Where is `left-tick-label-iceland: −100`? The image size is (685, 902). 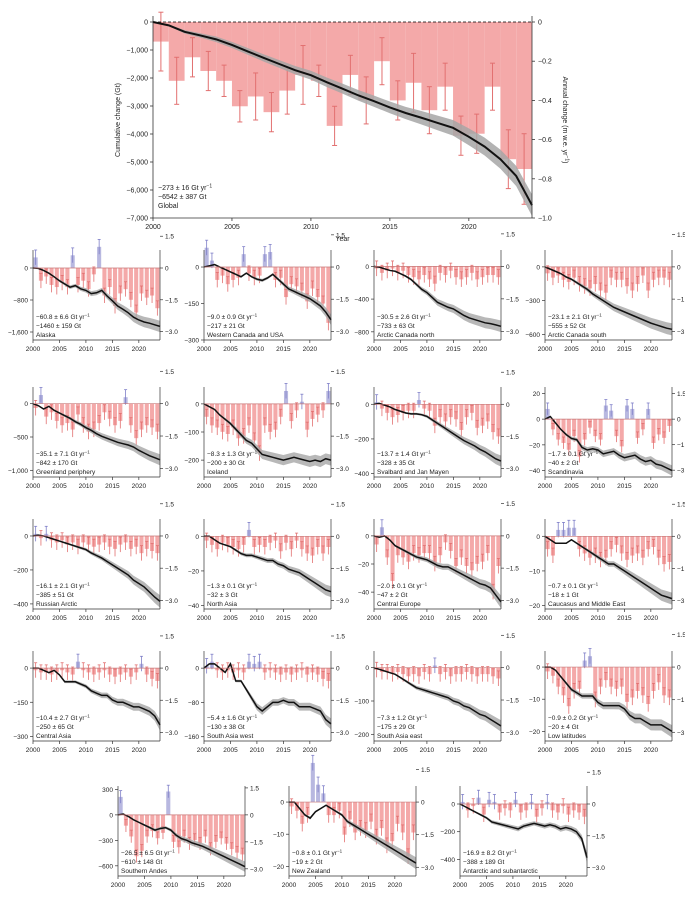 left-tick-label-iceland: −100 is located at coordinates (191, 433).